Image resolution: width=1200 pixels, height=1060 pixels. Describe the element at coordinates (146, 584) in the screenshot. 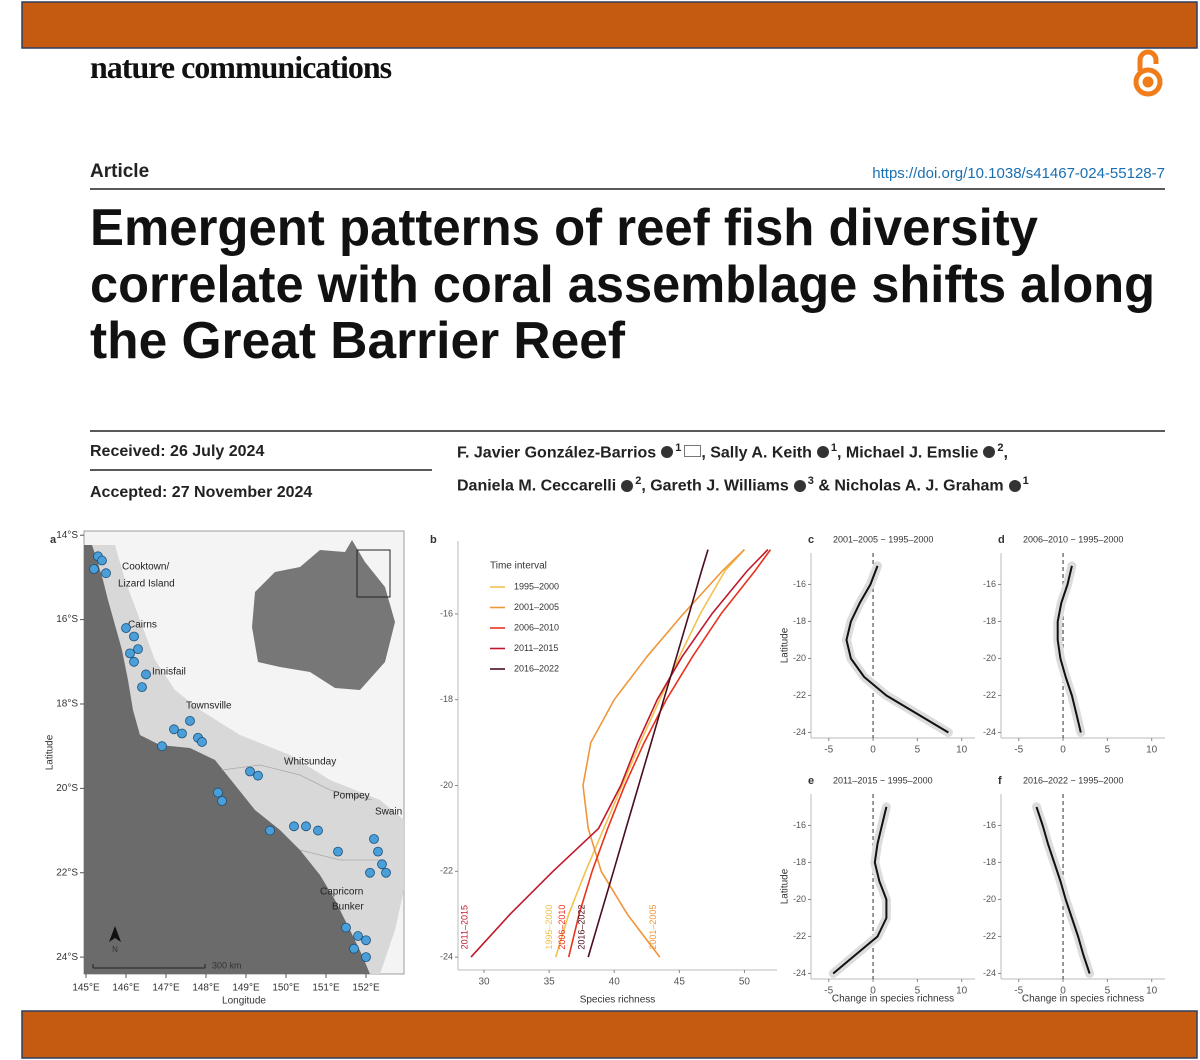

I see `region-label: Lizard Island` at that location.